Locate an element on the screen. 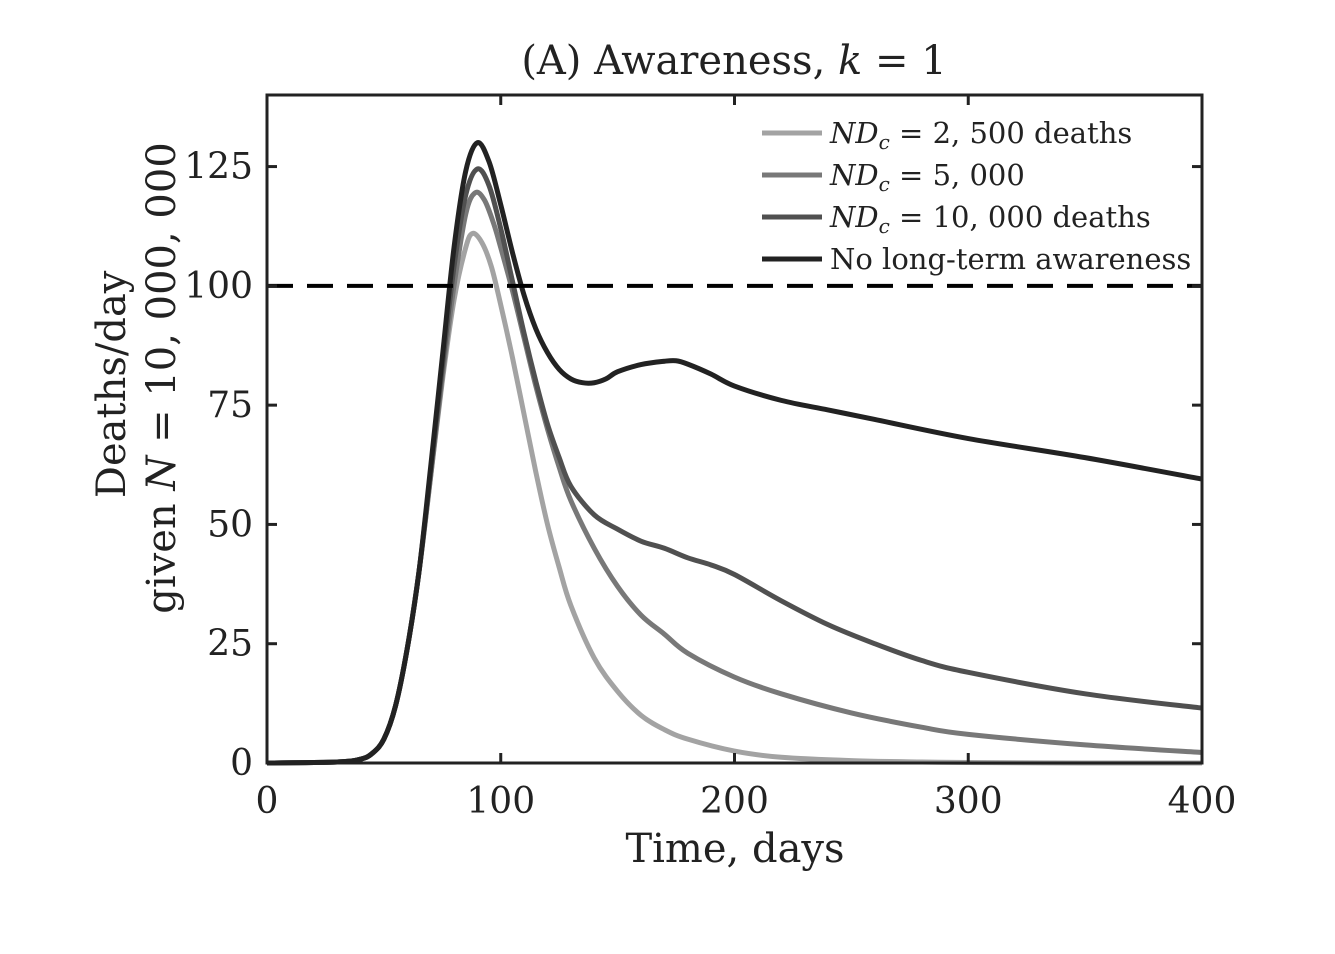 This screenshot has height=954, width=1335. legend-label-4: No long-term awareness is located at coordinates (1010, 259).